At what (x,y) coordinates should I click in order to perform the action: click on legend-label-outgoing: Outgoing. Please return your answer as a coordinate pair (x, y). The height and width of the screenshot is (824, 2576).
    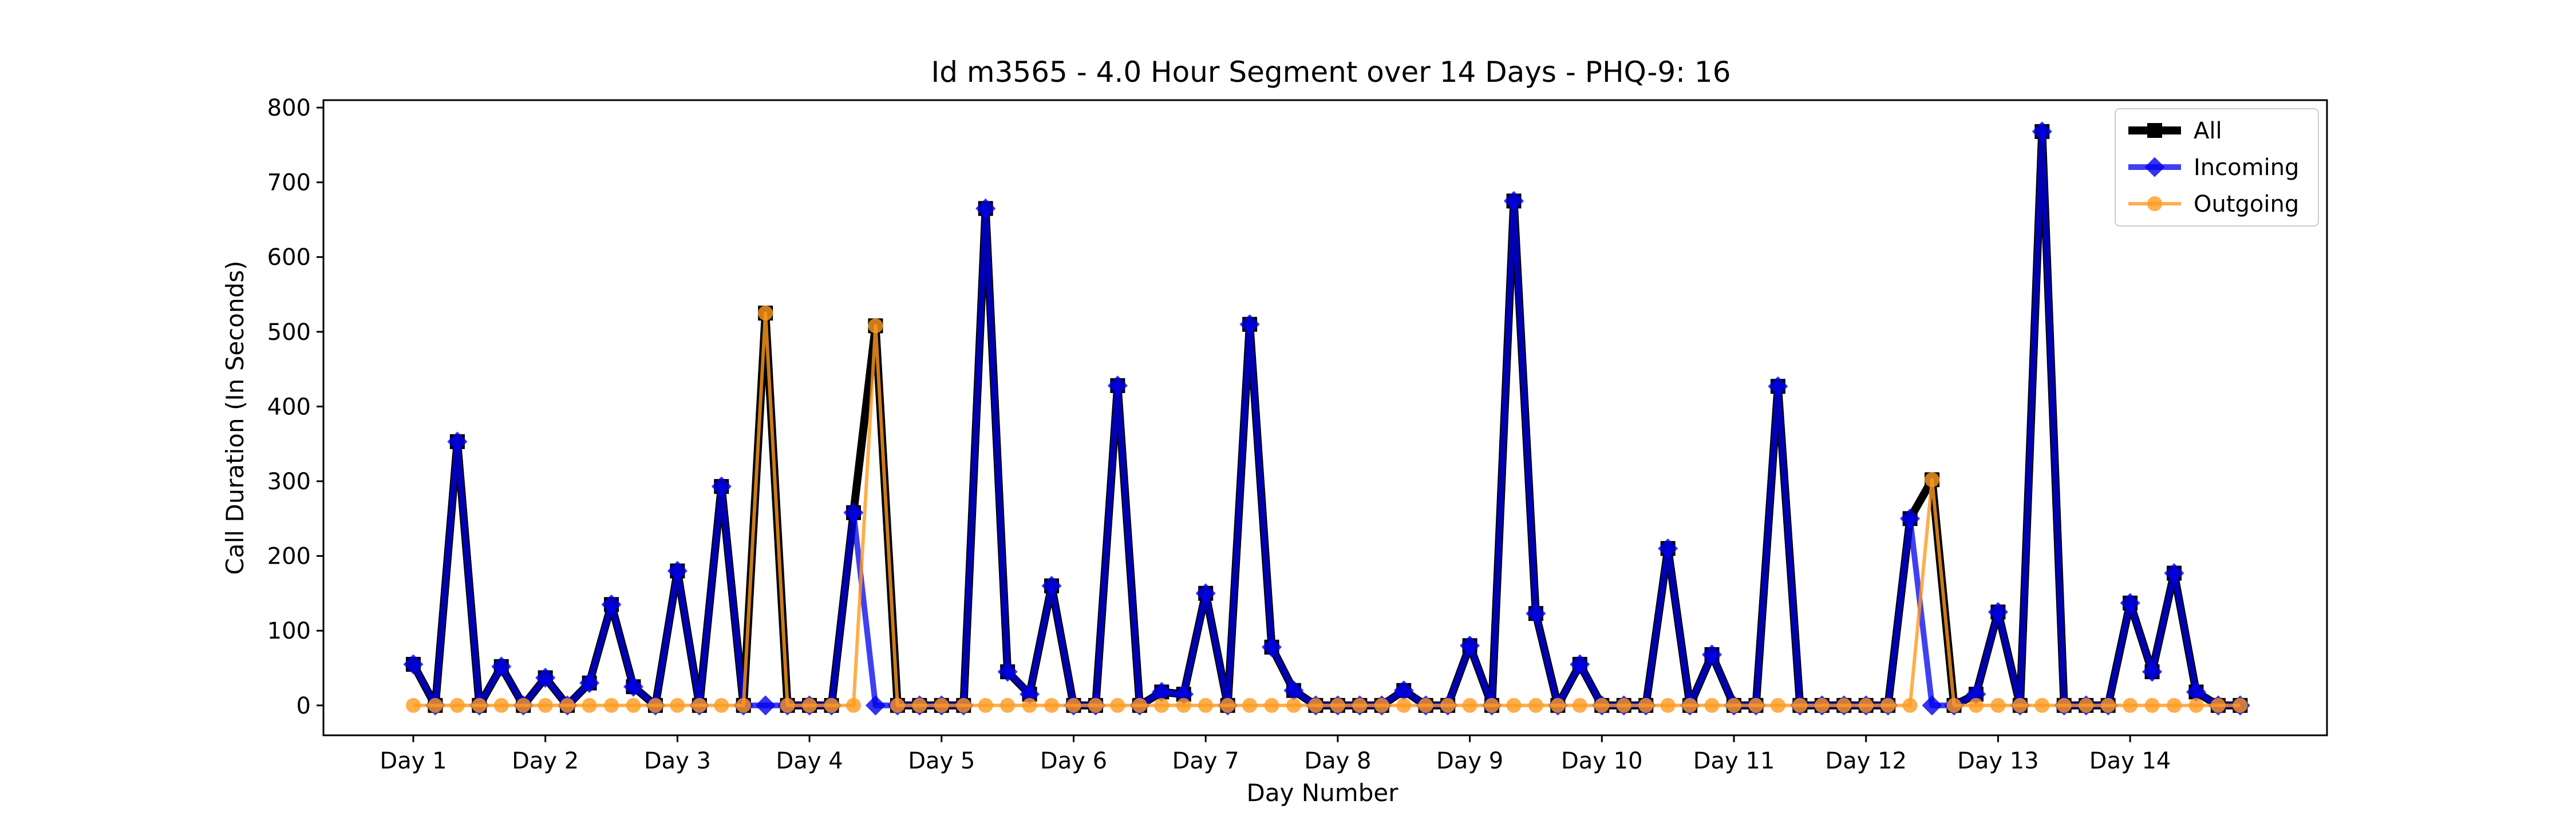
    Looking at the image, I should click on (2246, 204).